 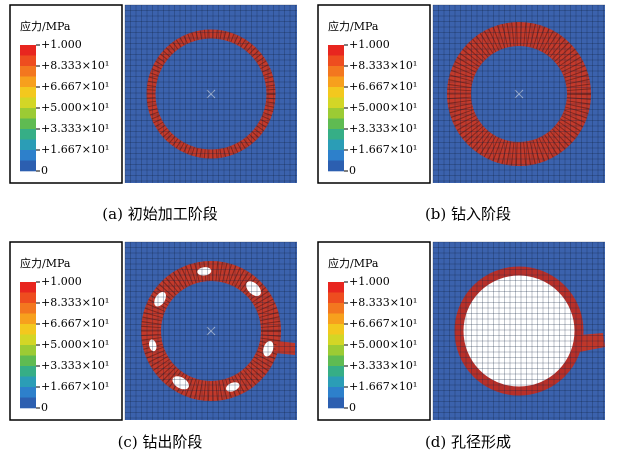 I want to click on caption: (b) 钻入阶段, so click(x=468, y=214).